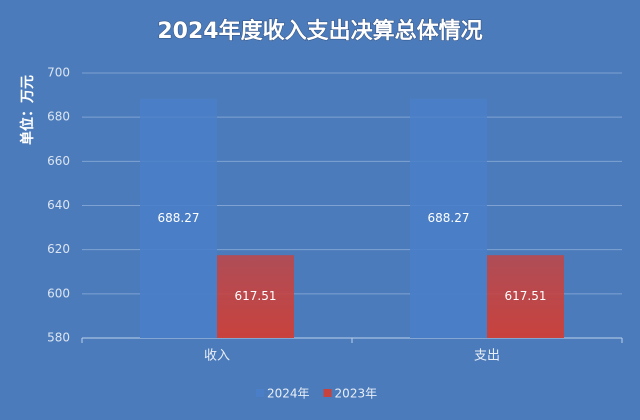  What do you see at coordinates (58, 249) in the screenshot?
I see `y-tick-label: 620` at bounding box center [58, 249].